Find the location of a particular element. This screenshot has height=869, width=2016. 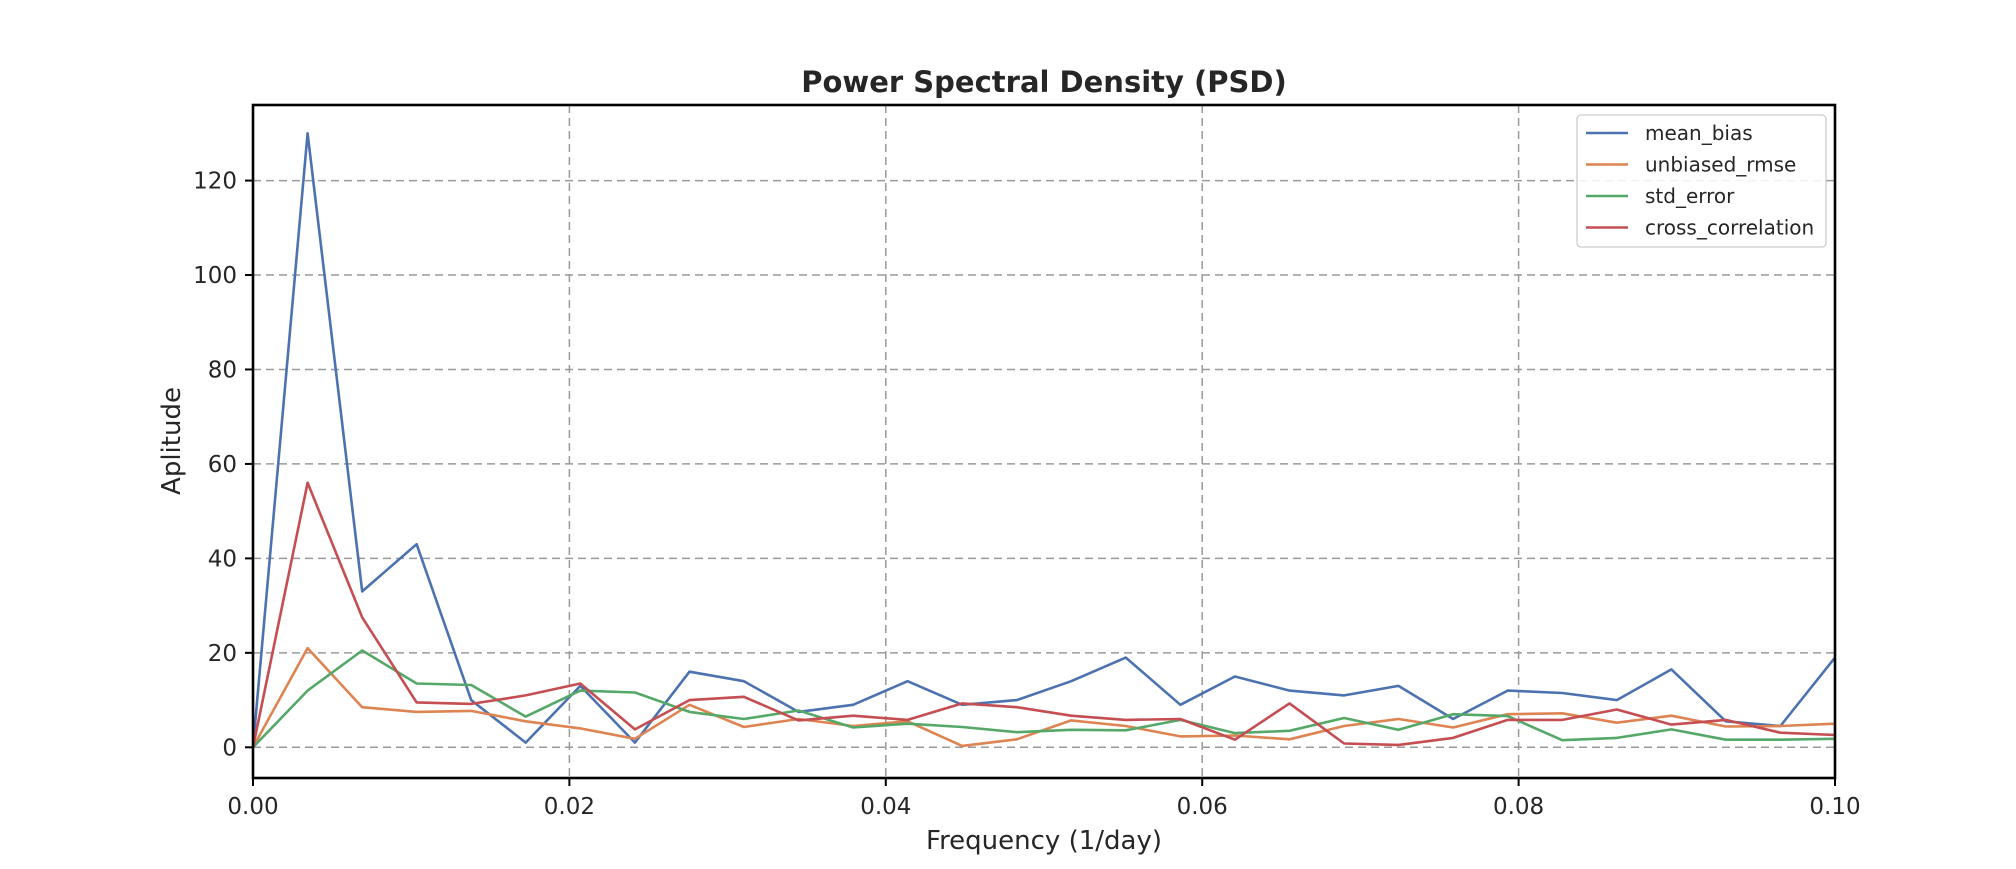

x-tick-label: 0.04 is located at coordinates (885, 807).